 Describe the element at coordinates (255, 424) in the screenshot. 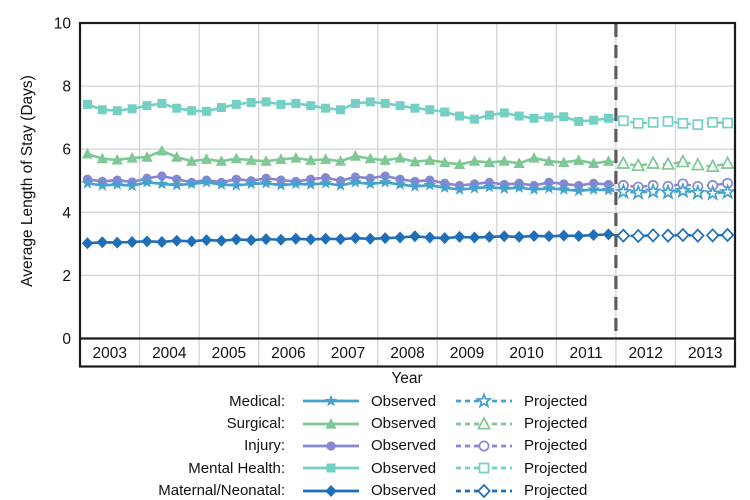

I see `legend-series-name: Surgical:` at that location.